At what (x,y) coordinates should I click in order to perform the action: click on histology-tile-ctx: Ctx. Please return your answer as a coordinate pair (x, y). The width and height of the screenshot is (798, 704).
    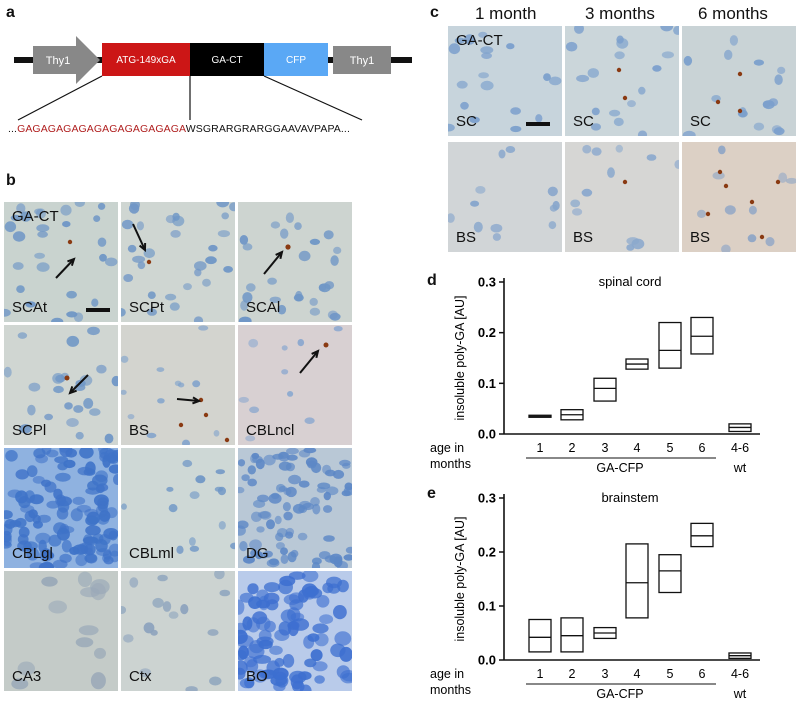
    Looking at the image, I should click on (178, 631).